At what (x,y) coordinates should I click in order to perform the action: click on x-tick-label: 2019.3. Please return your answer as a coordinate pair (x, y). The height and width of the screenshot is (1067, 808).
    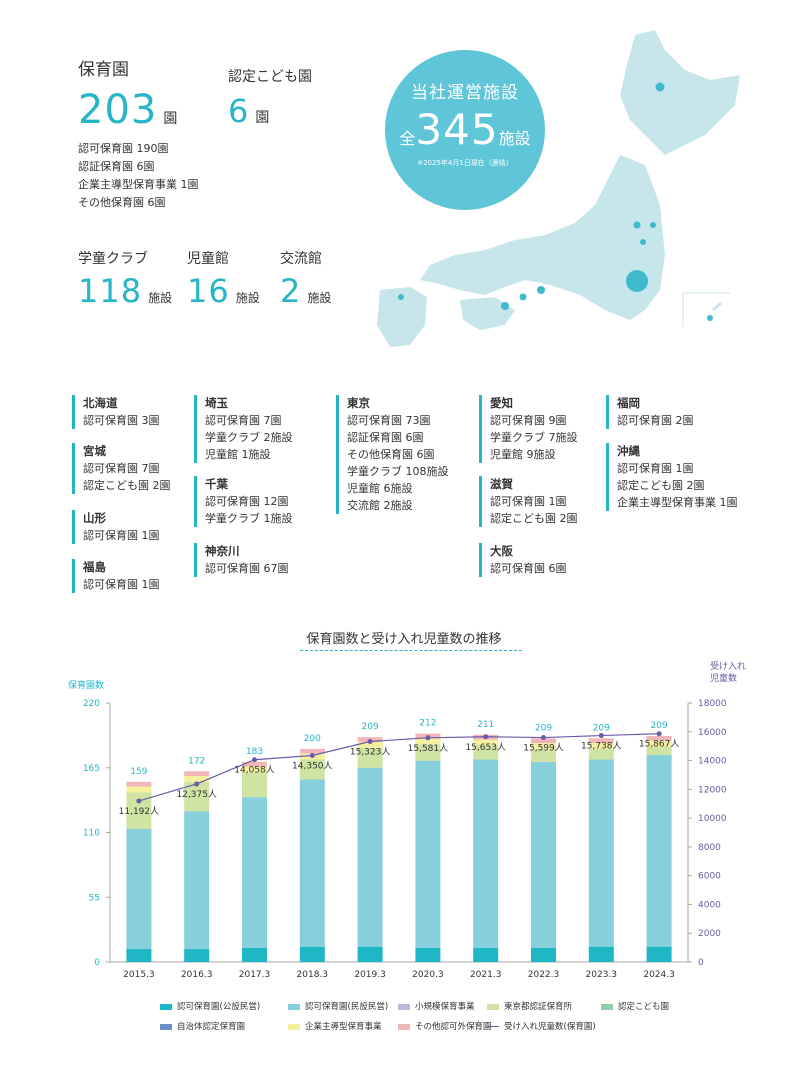
    Looking at the image, I should click on (370, 975).